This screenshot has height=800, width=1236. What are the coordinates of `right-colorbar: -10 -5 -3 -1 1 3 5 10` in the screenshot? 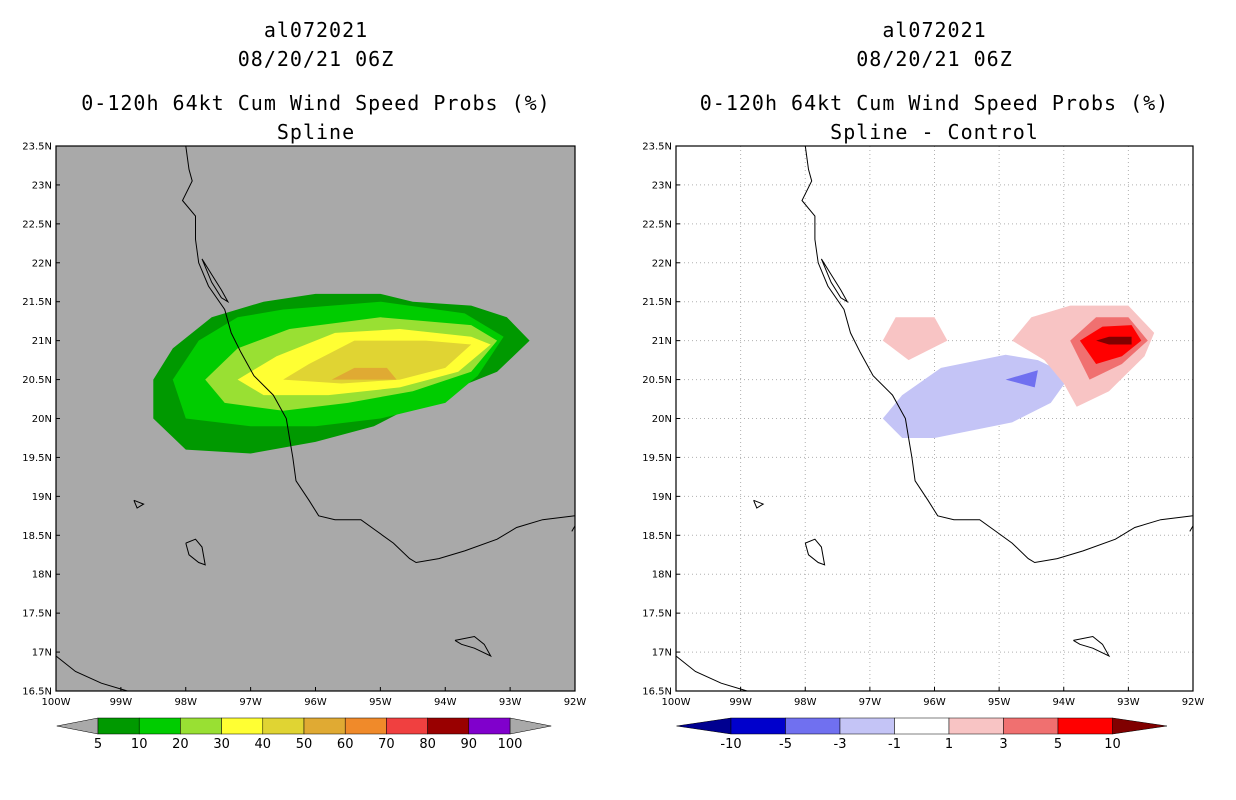 It's located at (922, 734).